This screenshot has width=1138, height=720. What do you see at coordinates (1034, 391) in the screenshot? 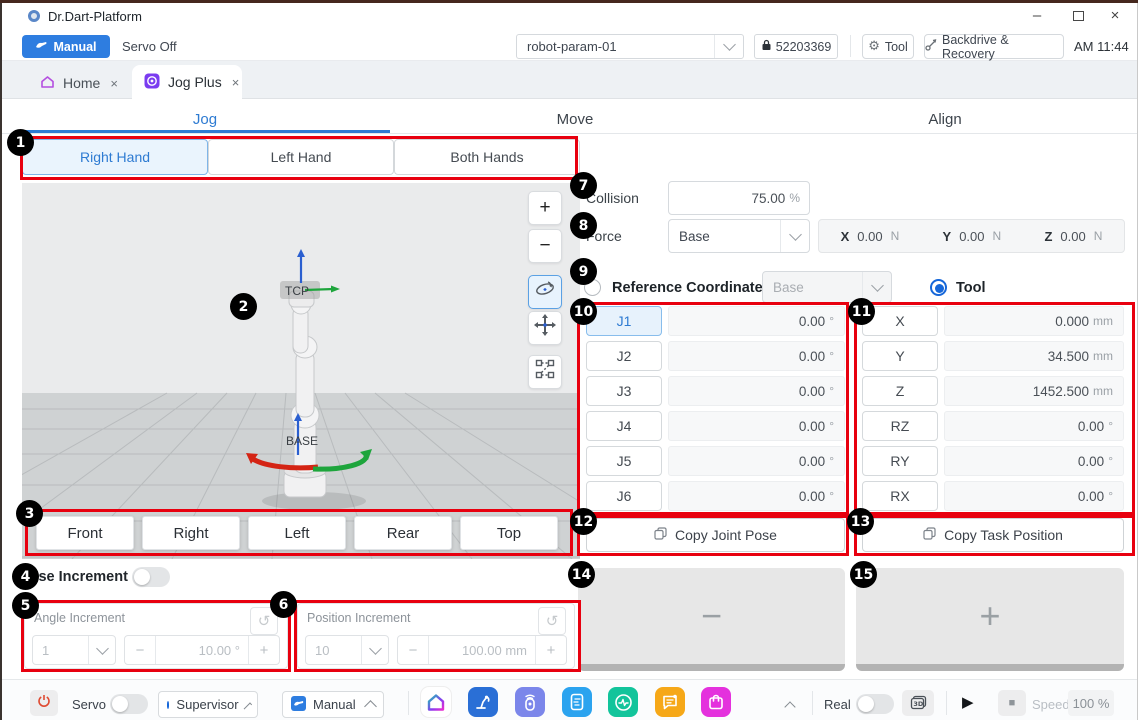
I see `task-z-value: 1452.500 mm` at bounding box center [1034, 391].